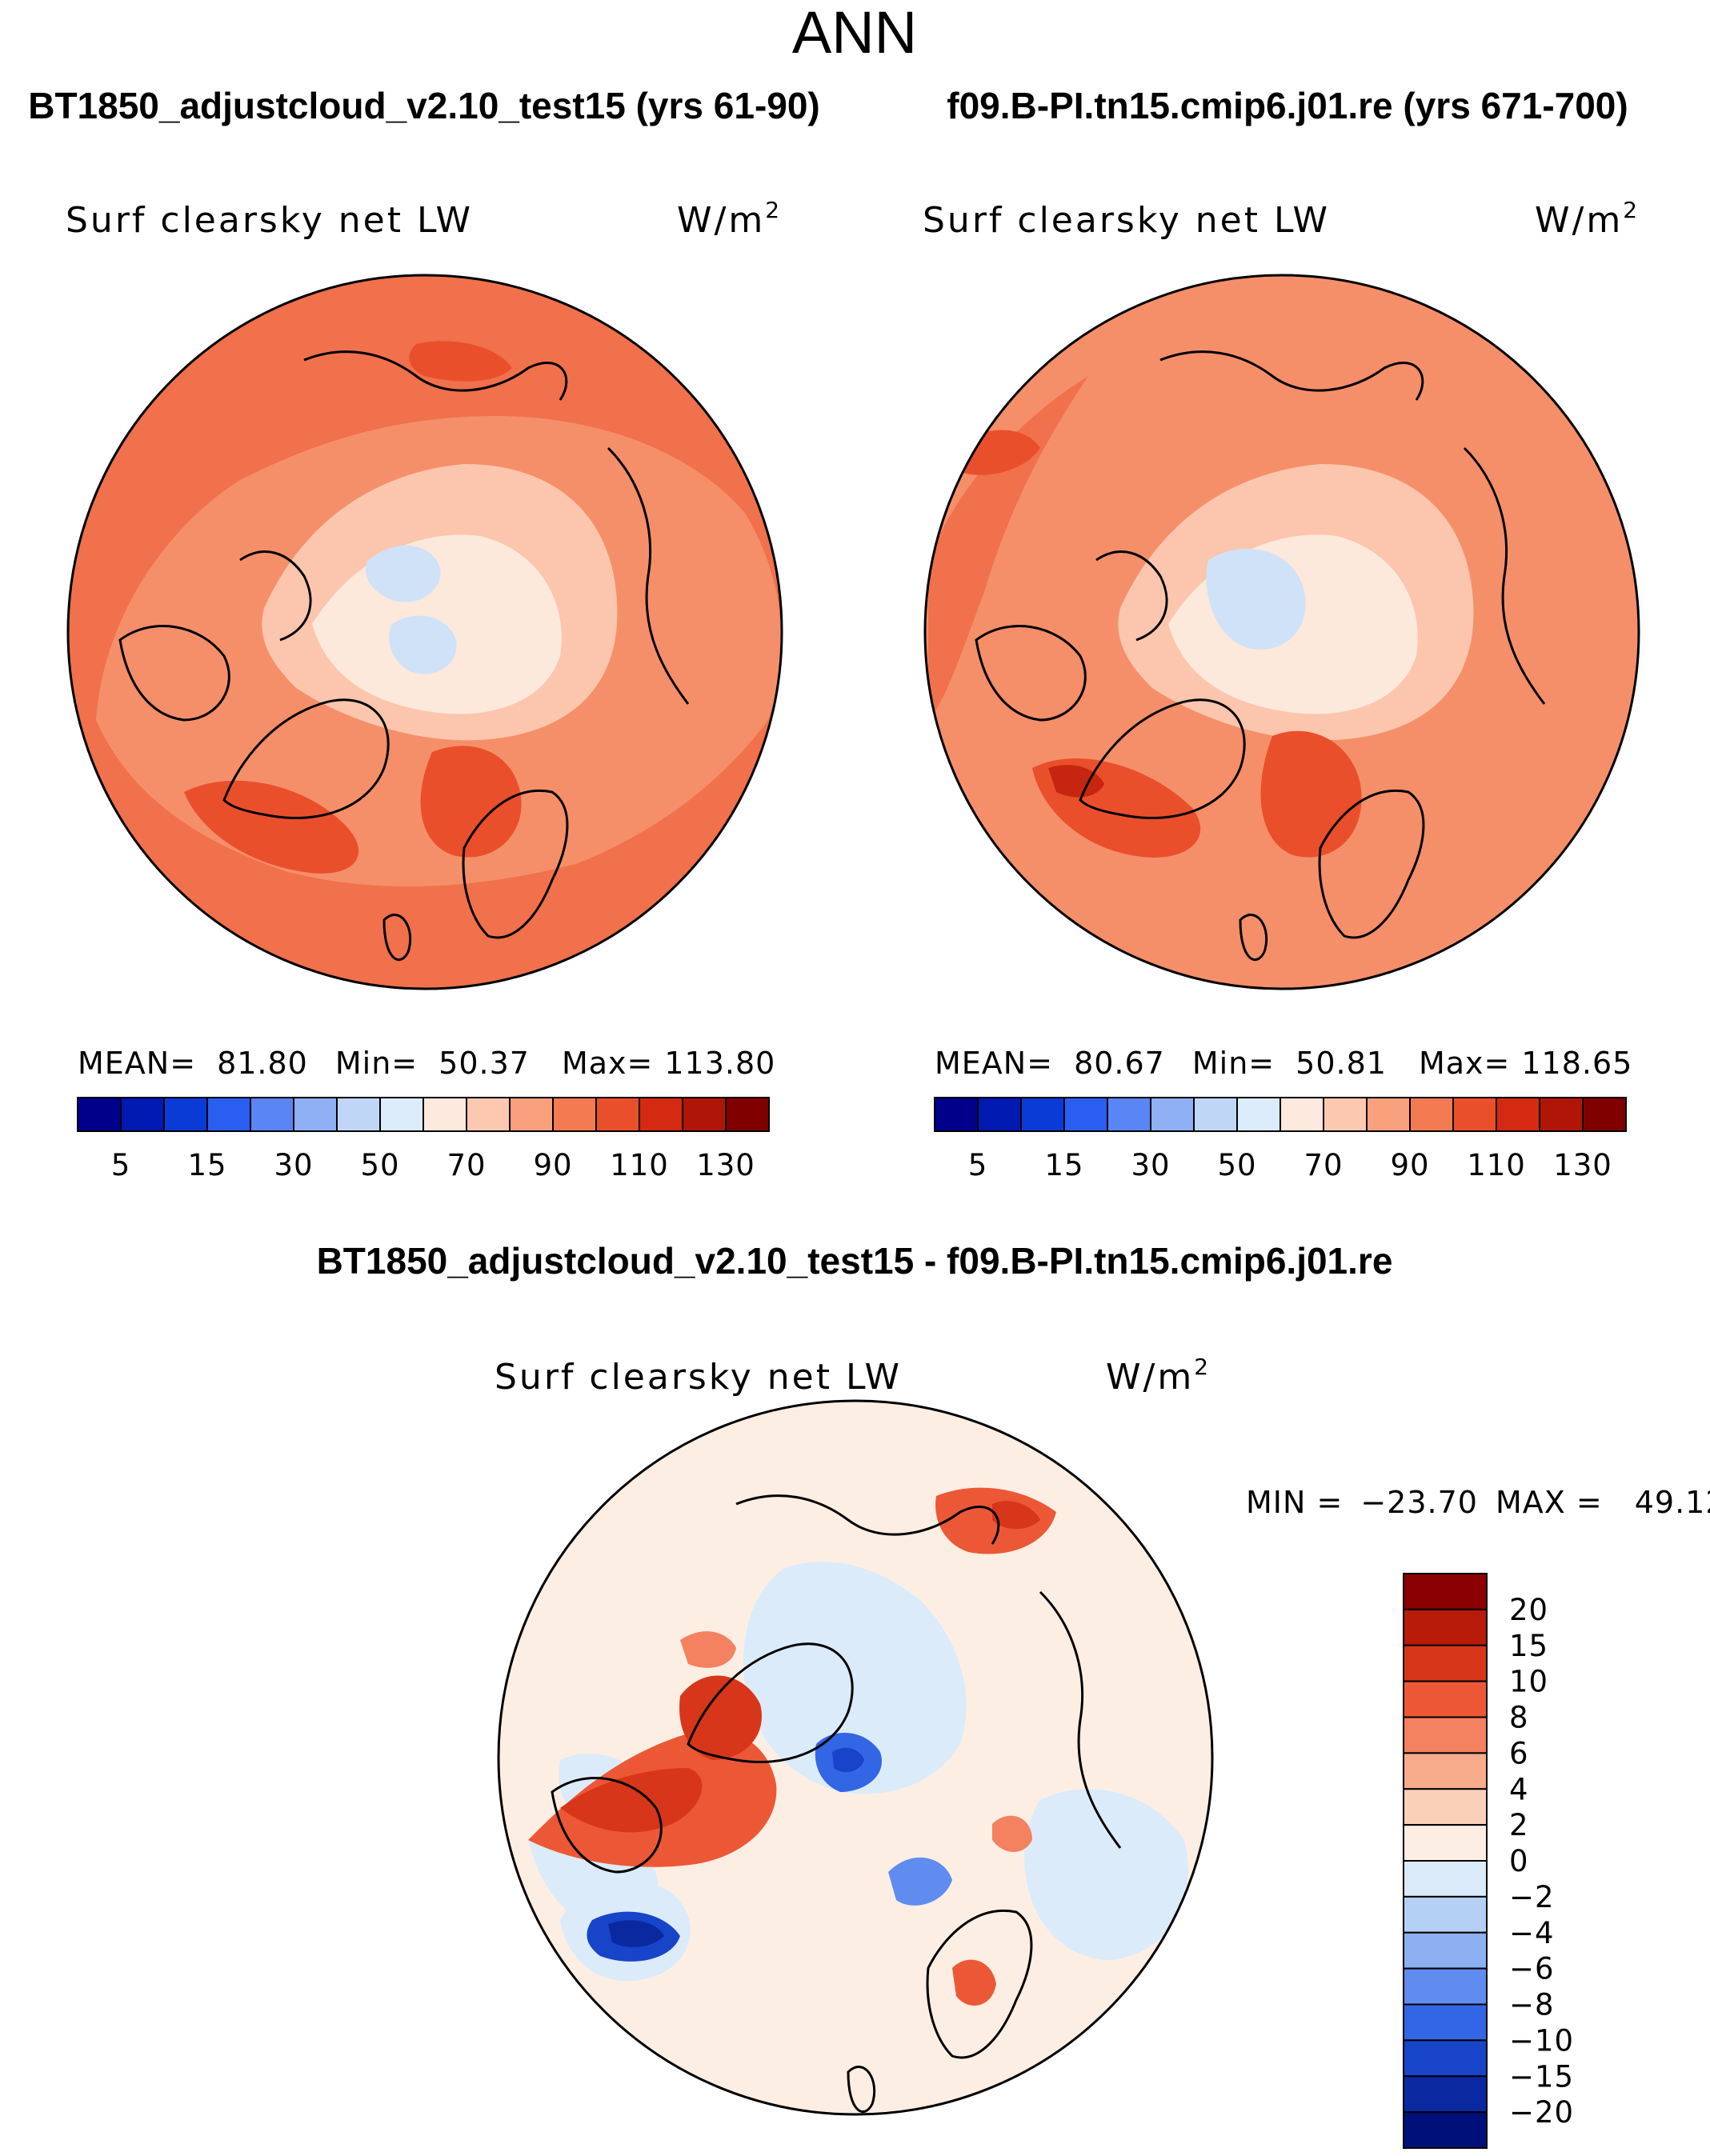 The width and height of the screenshot is (1710, 2156). What do you see at coordinates (1287, 105) in the screenshot?
I see `case2-title: f09.B-PI.tn15.cmip6.j01.re (yrs 671-700)` at bounding box center [1287, 105].